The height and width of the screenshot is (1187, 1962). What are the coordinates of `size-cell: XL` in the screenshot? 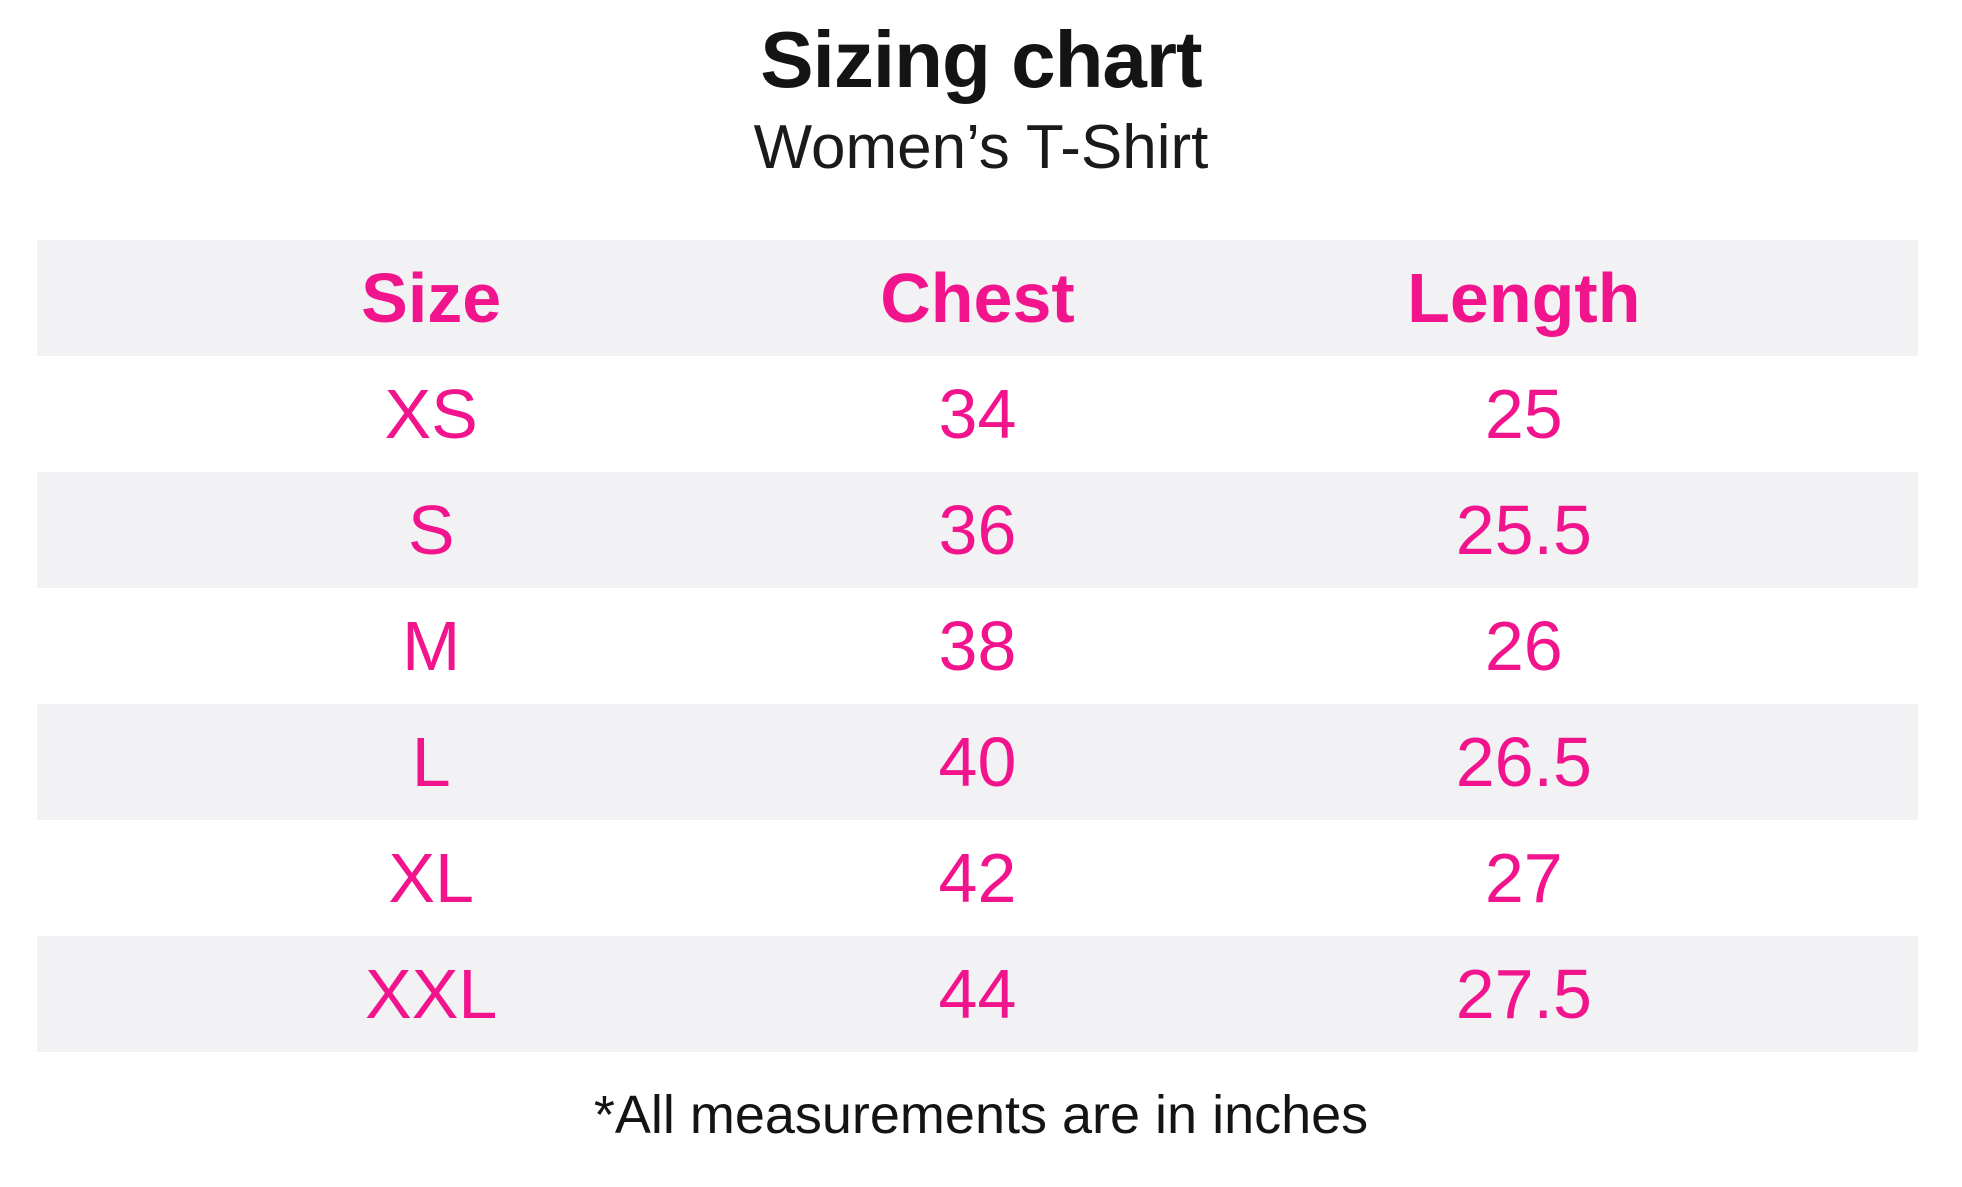 It's located at (431, 878).